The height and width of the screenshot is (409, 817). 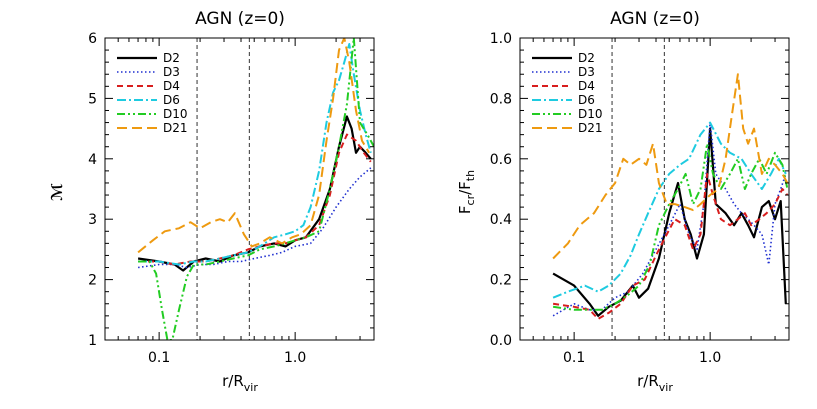 I want to click on y-tick-label: 0.0, so click(x=501, y=341).